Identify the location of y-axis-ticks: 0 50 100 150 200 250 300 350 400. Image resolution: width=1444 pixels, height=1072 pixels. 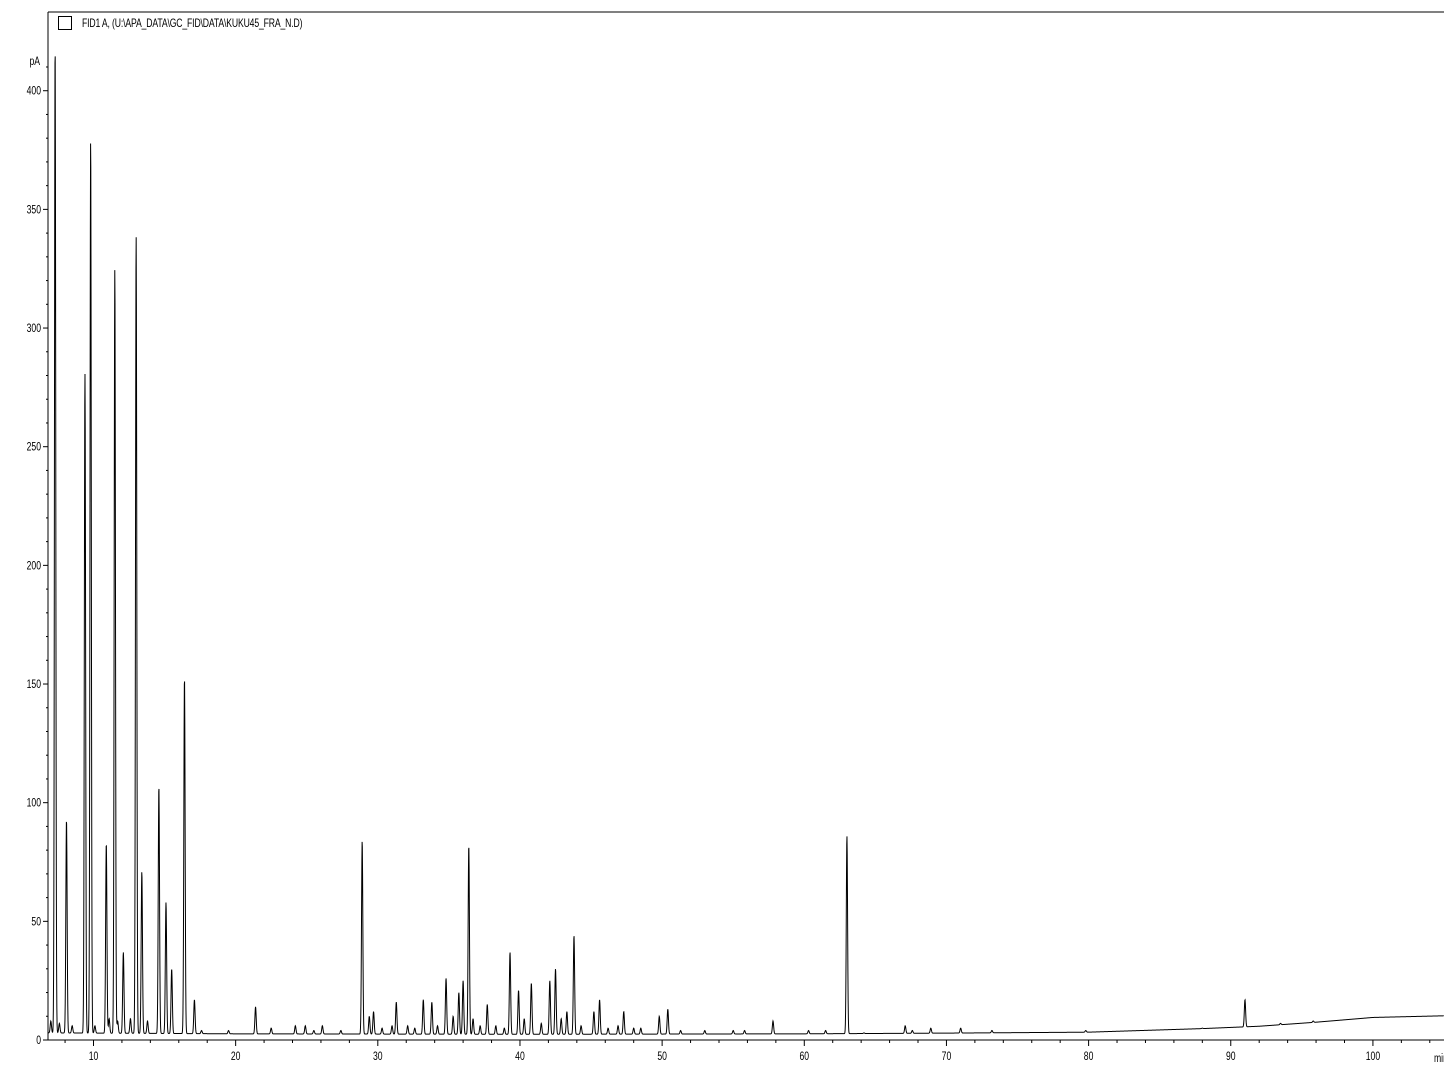
(37, 557).